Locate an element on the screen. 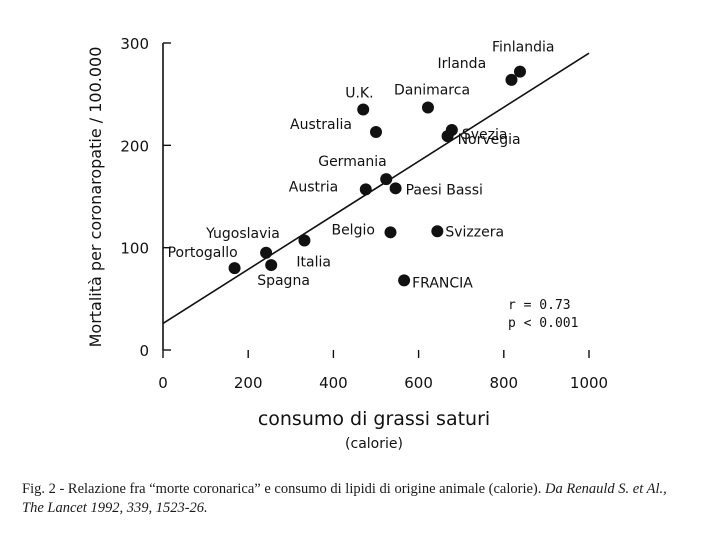 Image resolution: width=706 pixels, height=542 pixels. y-tick-label: 300 is located at coordinates (134, 44).